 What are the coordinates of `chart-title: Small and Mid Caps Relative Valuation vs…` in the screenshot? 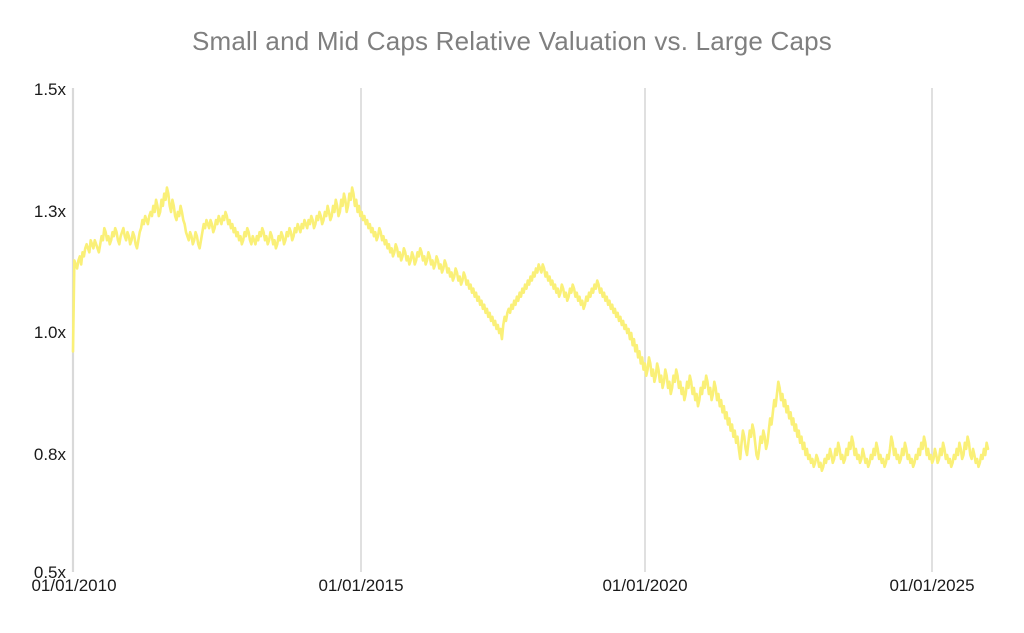 It's located at (511, 41).